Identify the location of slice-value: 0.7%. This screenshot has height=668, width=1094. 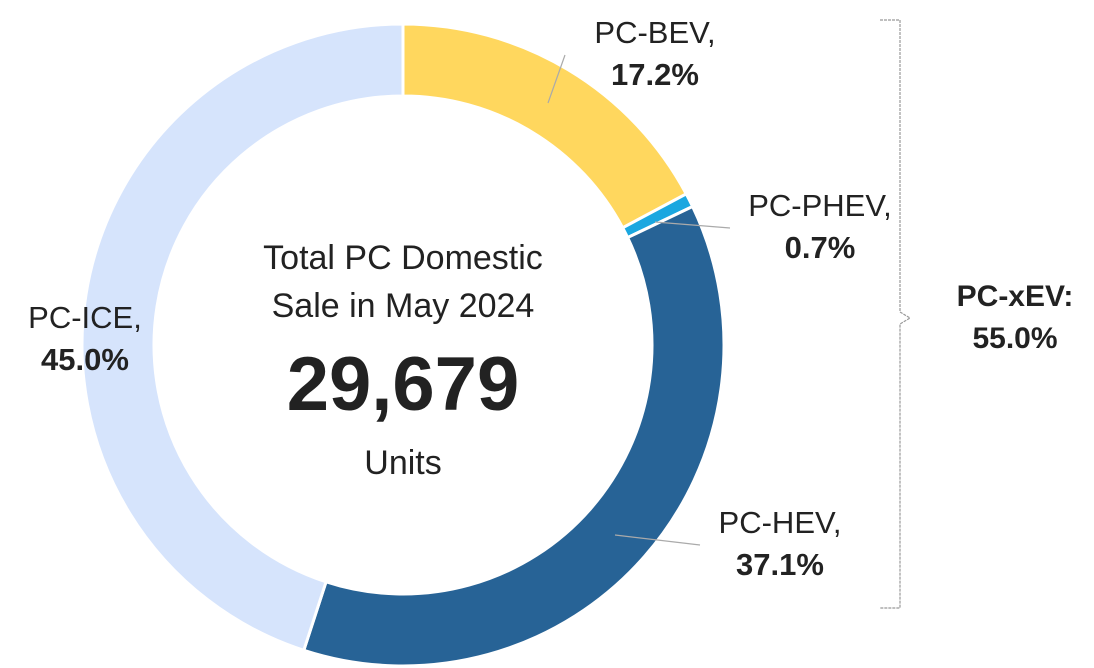
(820, 247).